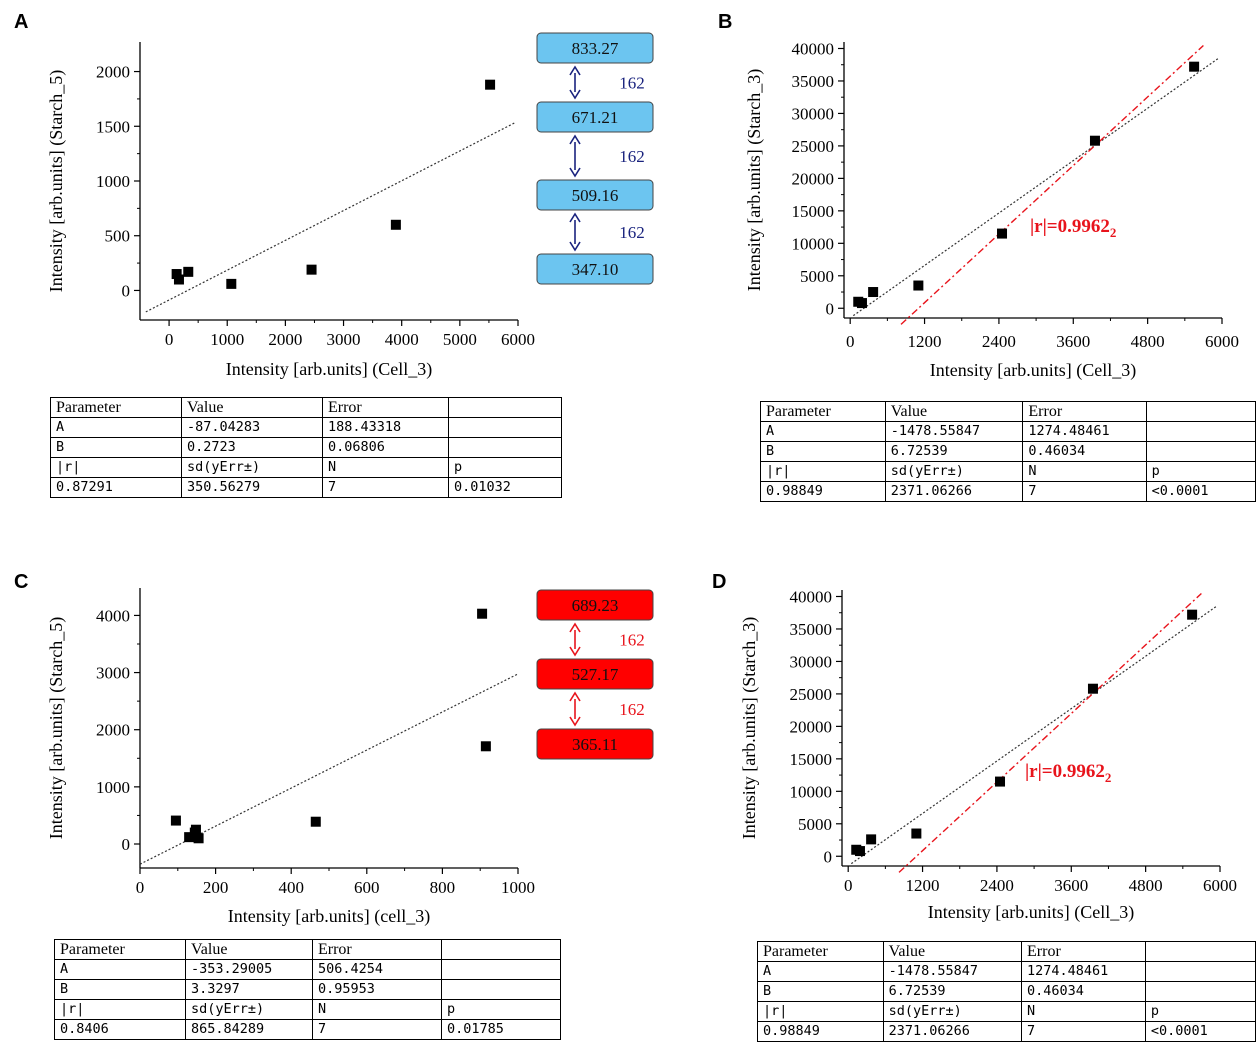 The image size is (1256, 1060). I want to click on y-axis-label-c: Intensity [arb.units] (Starch_5), so click(56, 728).